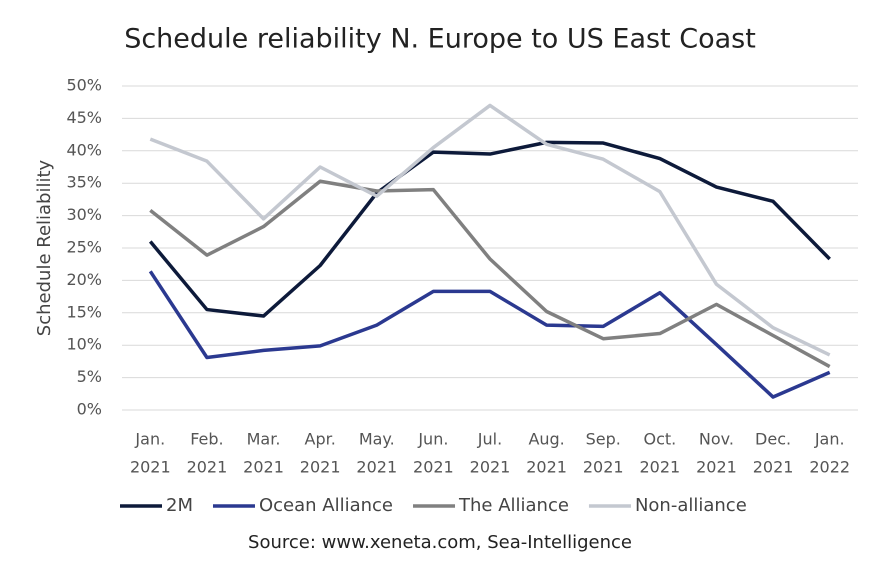 Image resolution: width=883 pixels, height=566 pixels. What do you see at coordinates (84, 344) in the screenshot?
I see `y-tick-label: 10%` at bounding box center [84, 344].